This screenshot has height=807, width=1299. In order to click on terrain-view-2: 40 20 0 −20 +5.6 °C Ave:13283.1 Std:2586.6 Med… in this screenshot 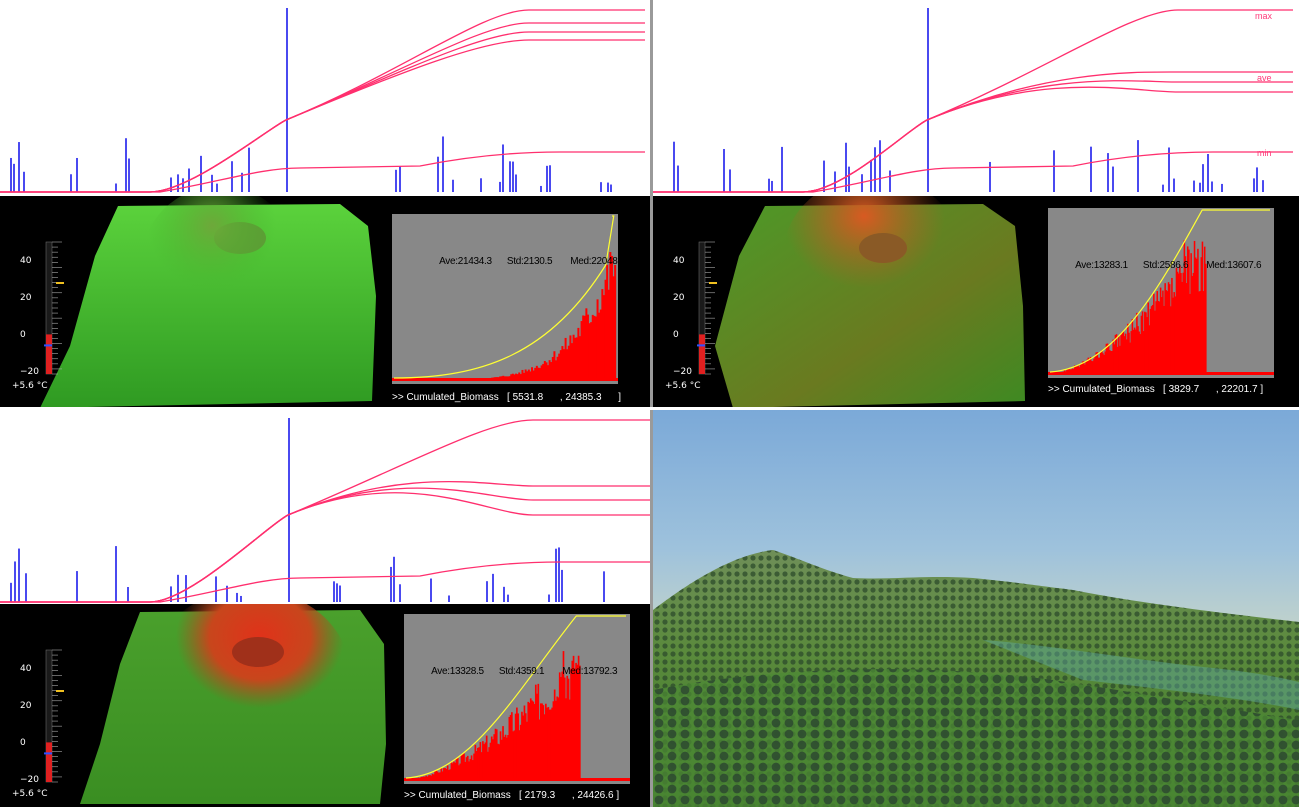, I will do `click(976, 302)`.